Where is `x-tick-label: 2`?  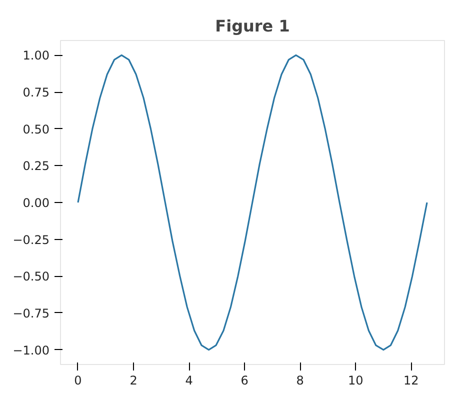 x-tick-label: 2 is located at coordinates (134, 381).